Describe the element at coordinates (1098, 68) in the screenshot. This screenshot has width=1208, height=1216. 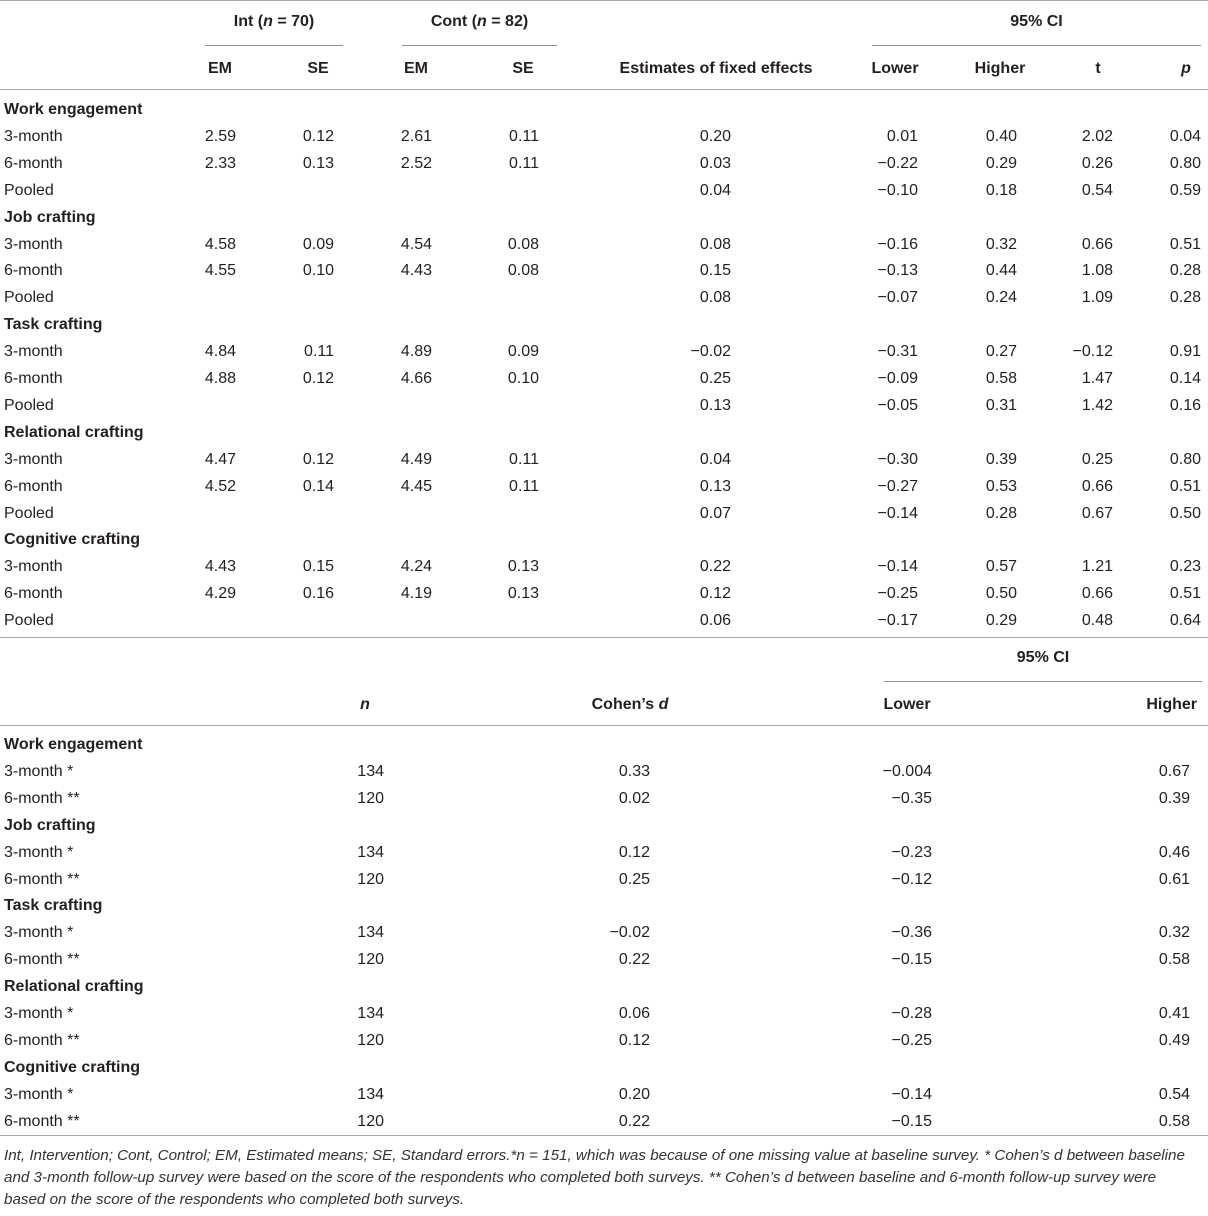
I see `col-t: t` at that location.